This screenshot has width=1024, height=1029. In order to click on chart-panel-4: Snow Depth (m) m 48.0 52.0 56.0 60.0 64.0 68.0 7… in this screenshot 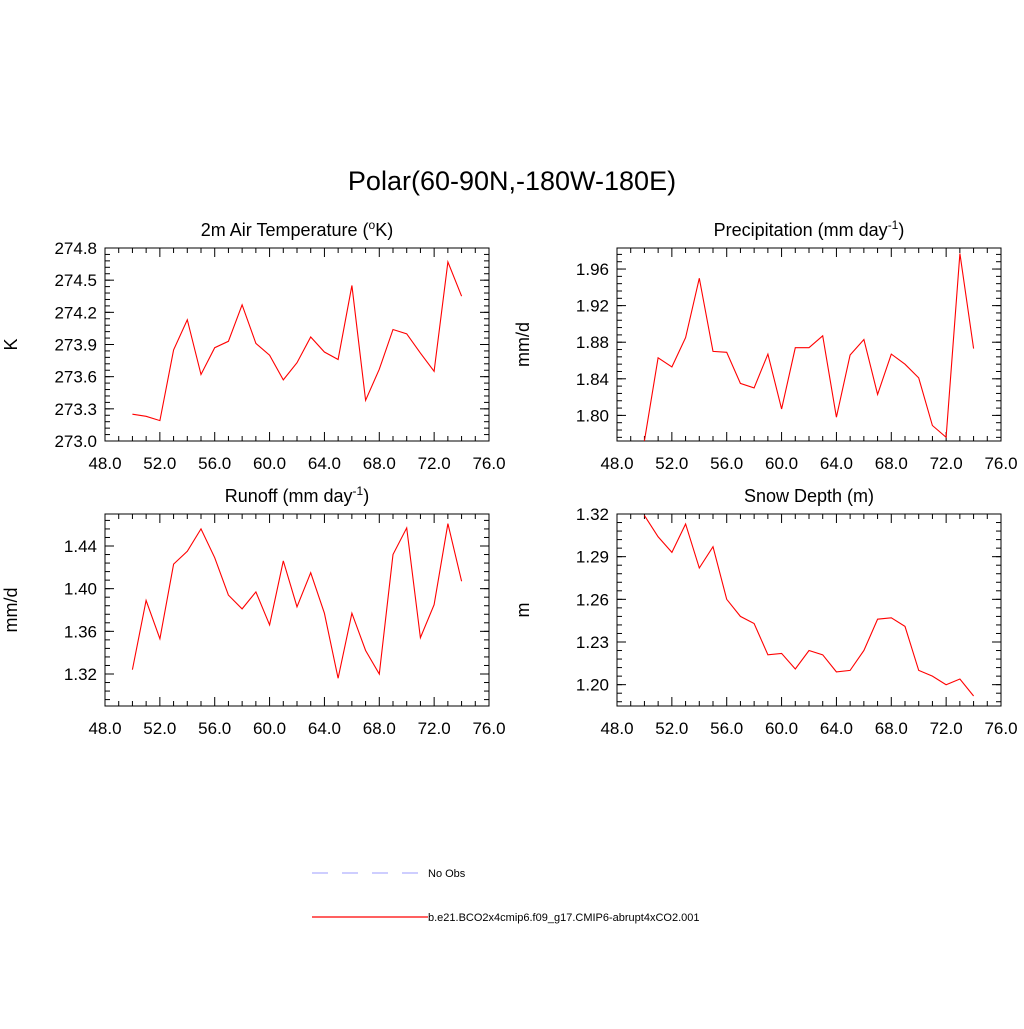, I will do `click(765, 612)`.